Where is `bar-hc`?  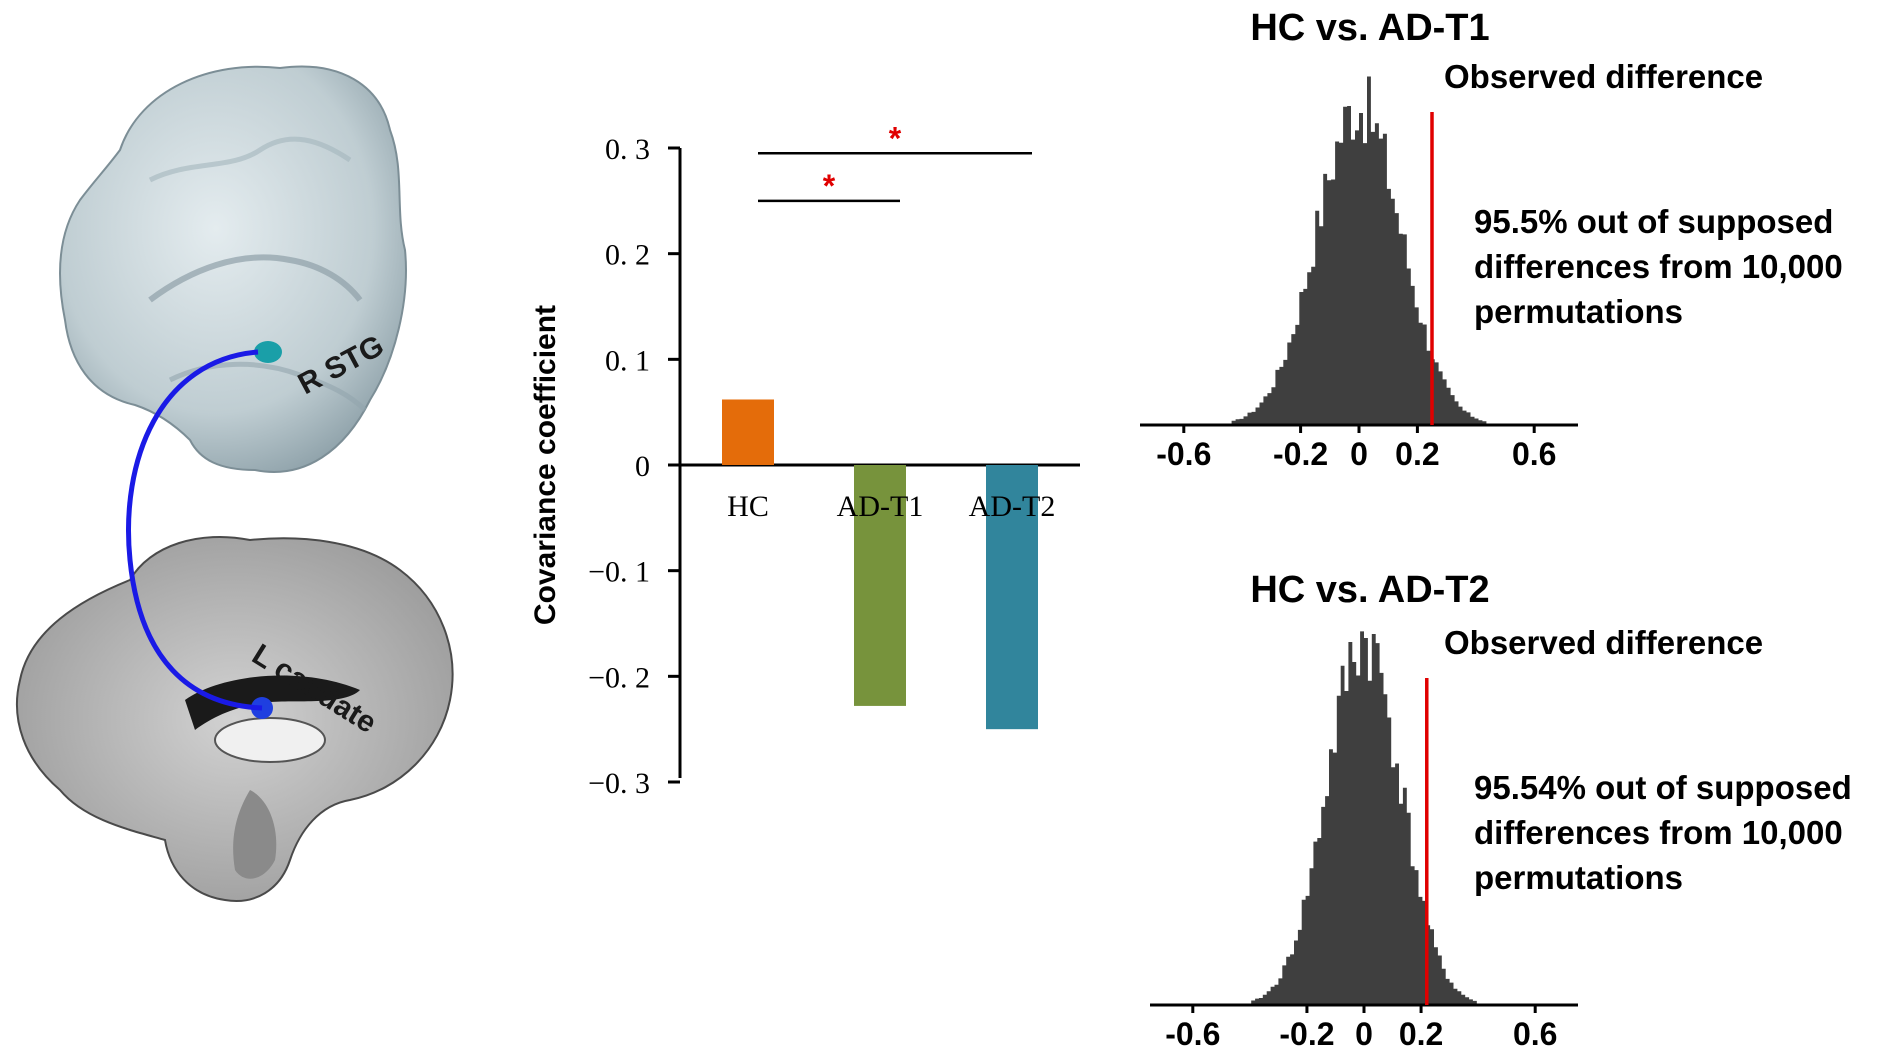 bar-hc is located at coordinates (748, 432).